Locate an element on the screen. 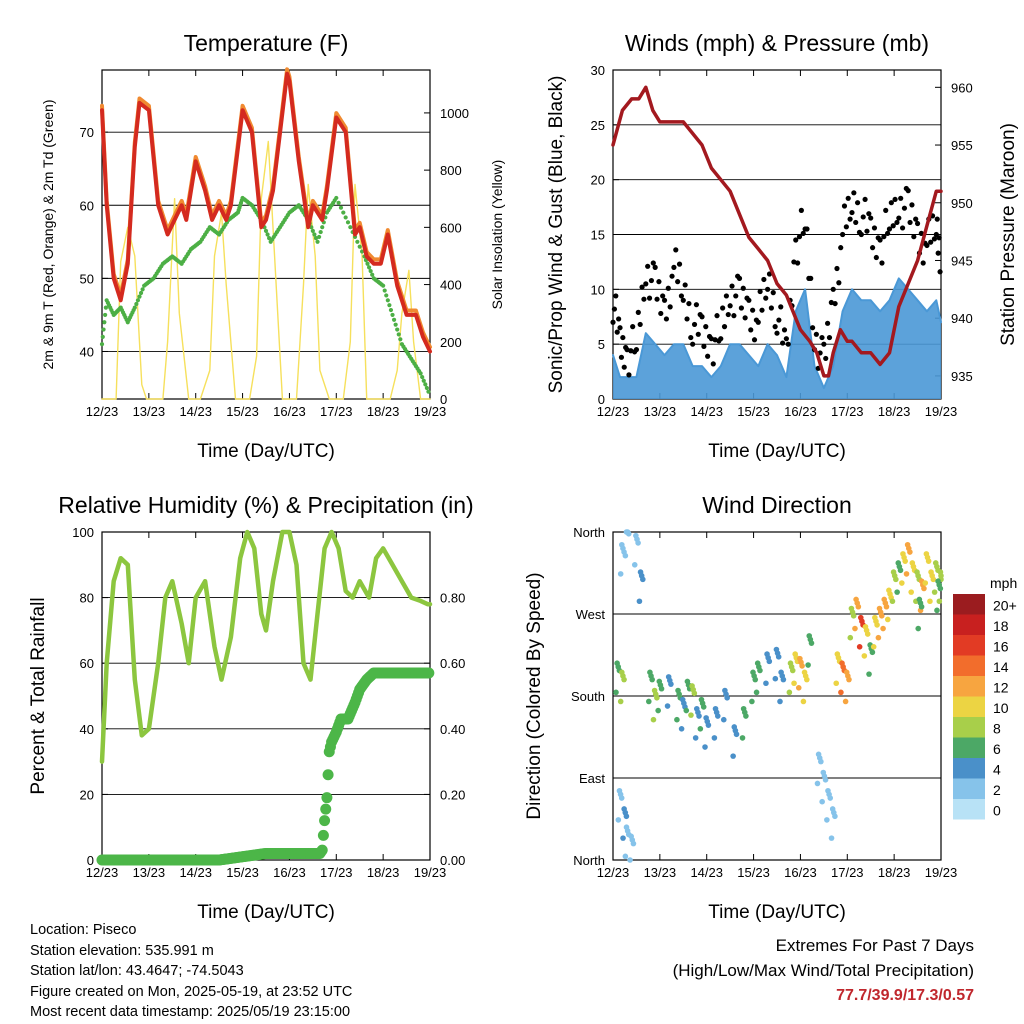 The image size is (1024, 1024). y-axis-label: Percent & Total Rainfall is located at coordinates (38, 695).